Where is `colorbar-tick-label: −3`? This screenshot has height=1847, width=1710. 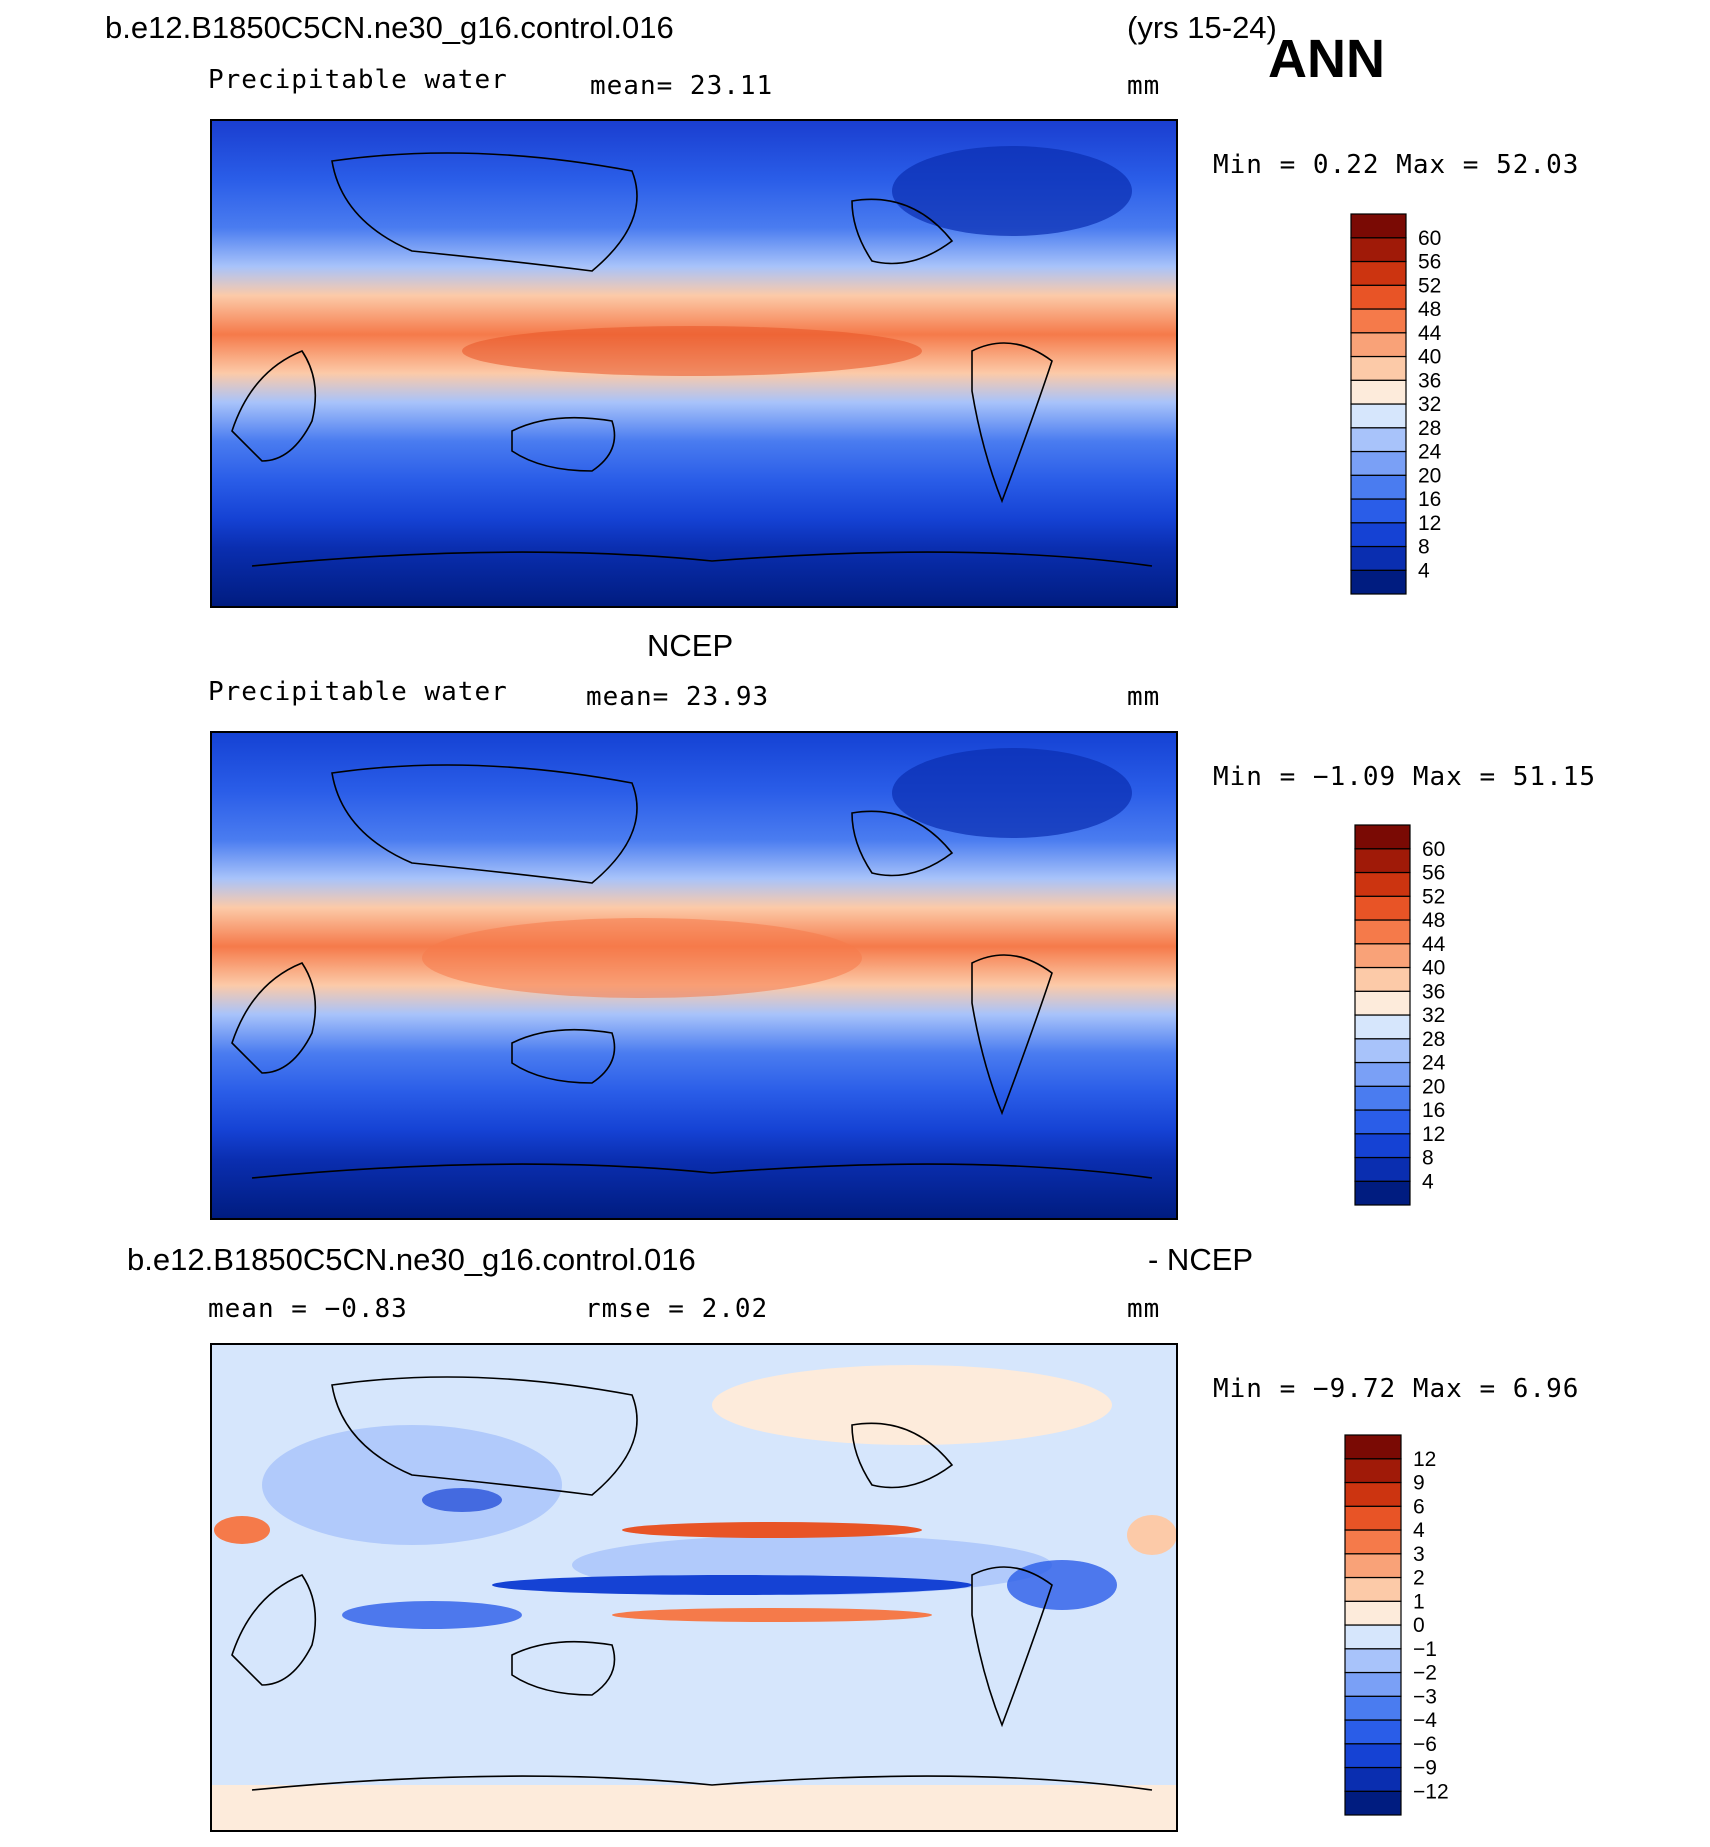
colorbar-tick-label: −3 is located at coordinates (1425, 1696).